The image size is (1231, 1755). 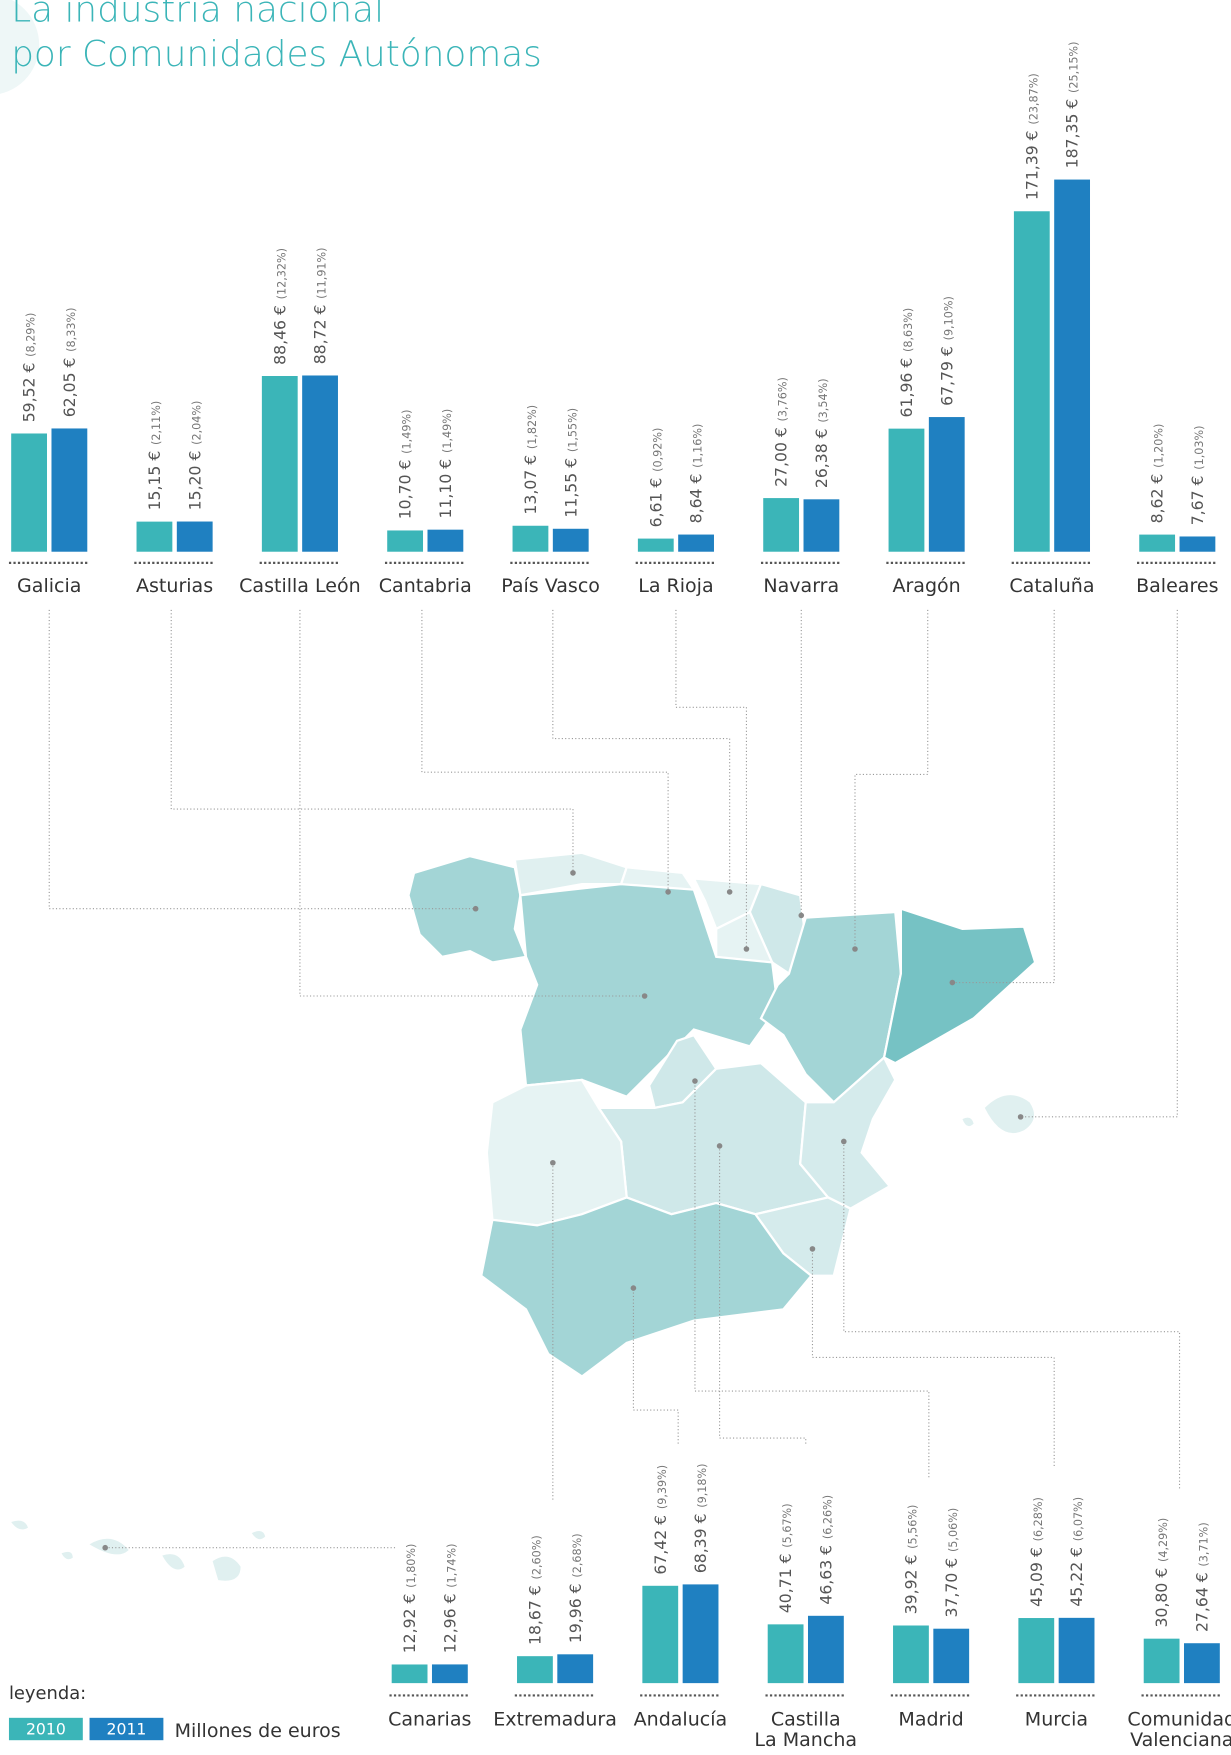 What do you see at coordinates (660, 1545) in the screenshot?
I see `value-text: 67,42 €` at bounding box center [660, 1545].